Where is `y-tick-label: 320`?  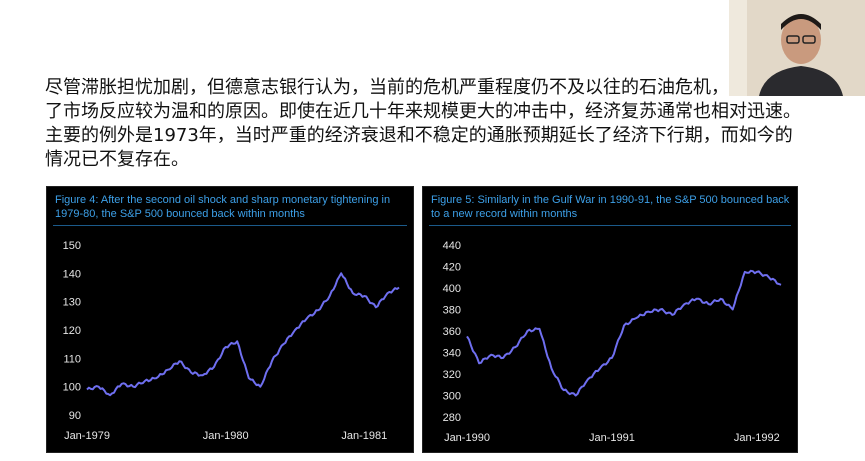 y-tick-label: 320 is located at coordinates (452, 375).